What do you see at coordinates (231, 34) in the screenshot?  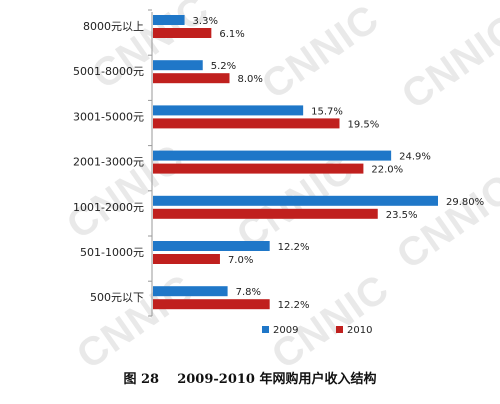 I see `data-label-2010: 6.1%` at bounding box center [231, 34].